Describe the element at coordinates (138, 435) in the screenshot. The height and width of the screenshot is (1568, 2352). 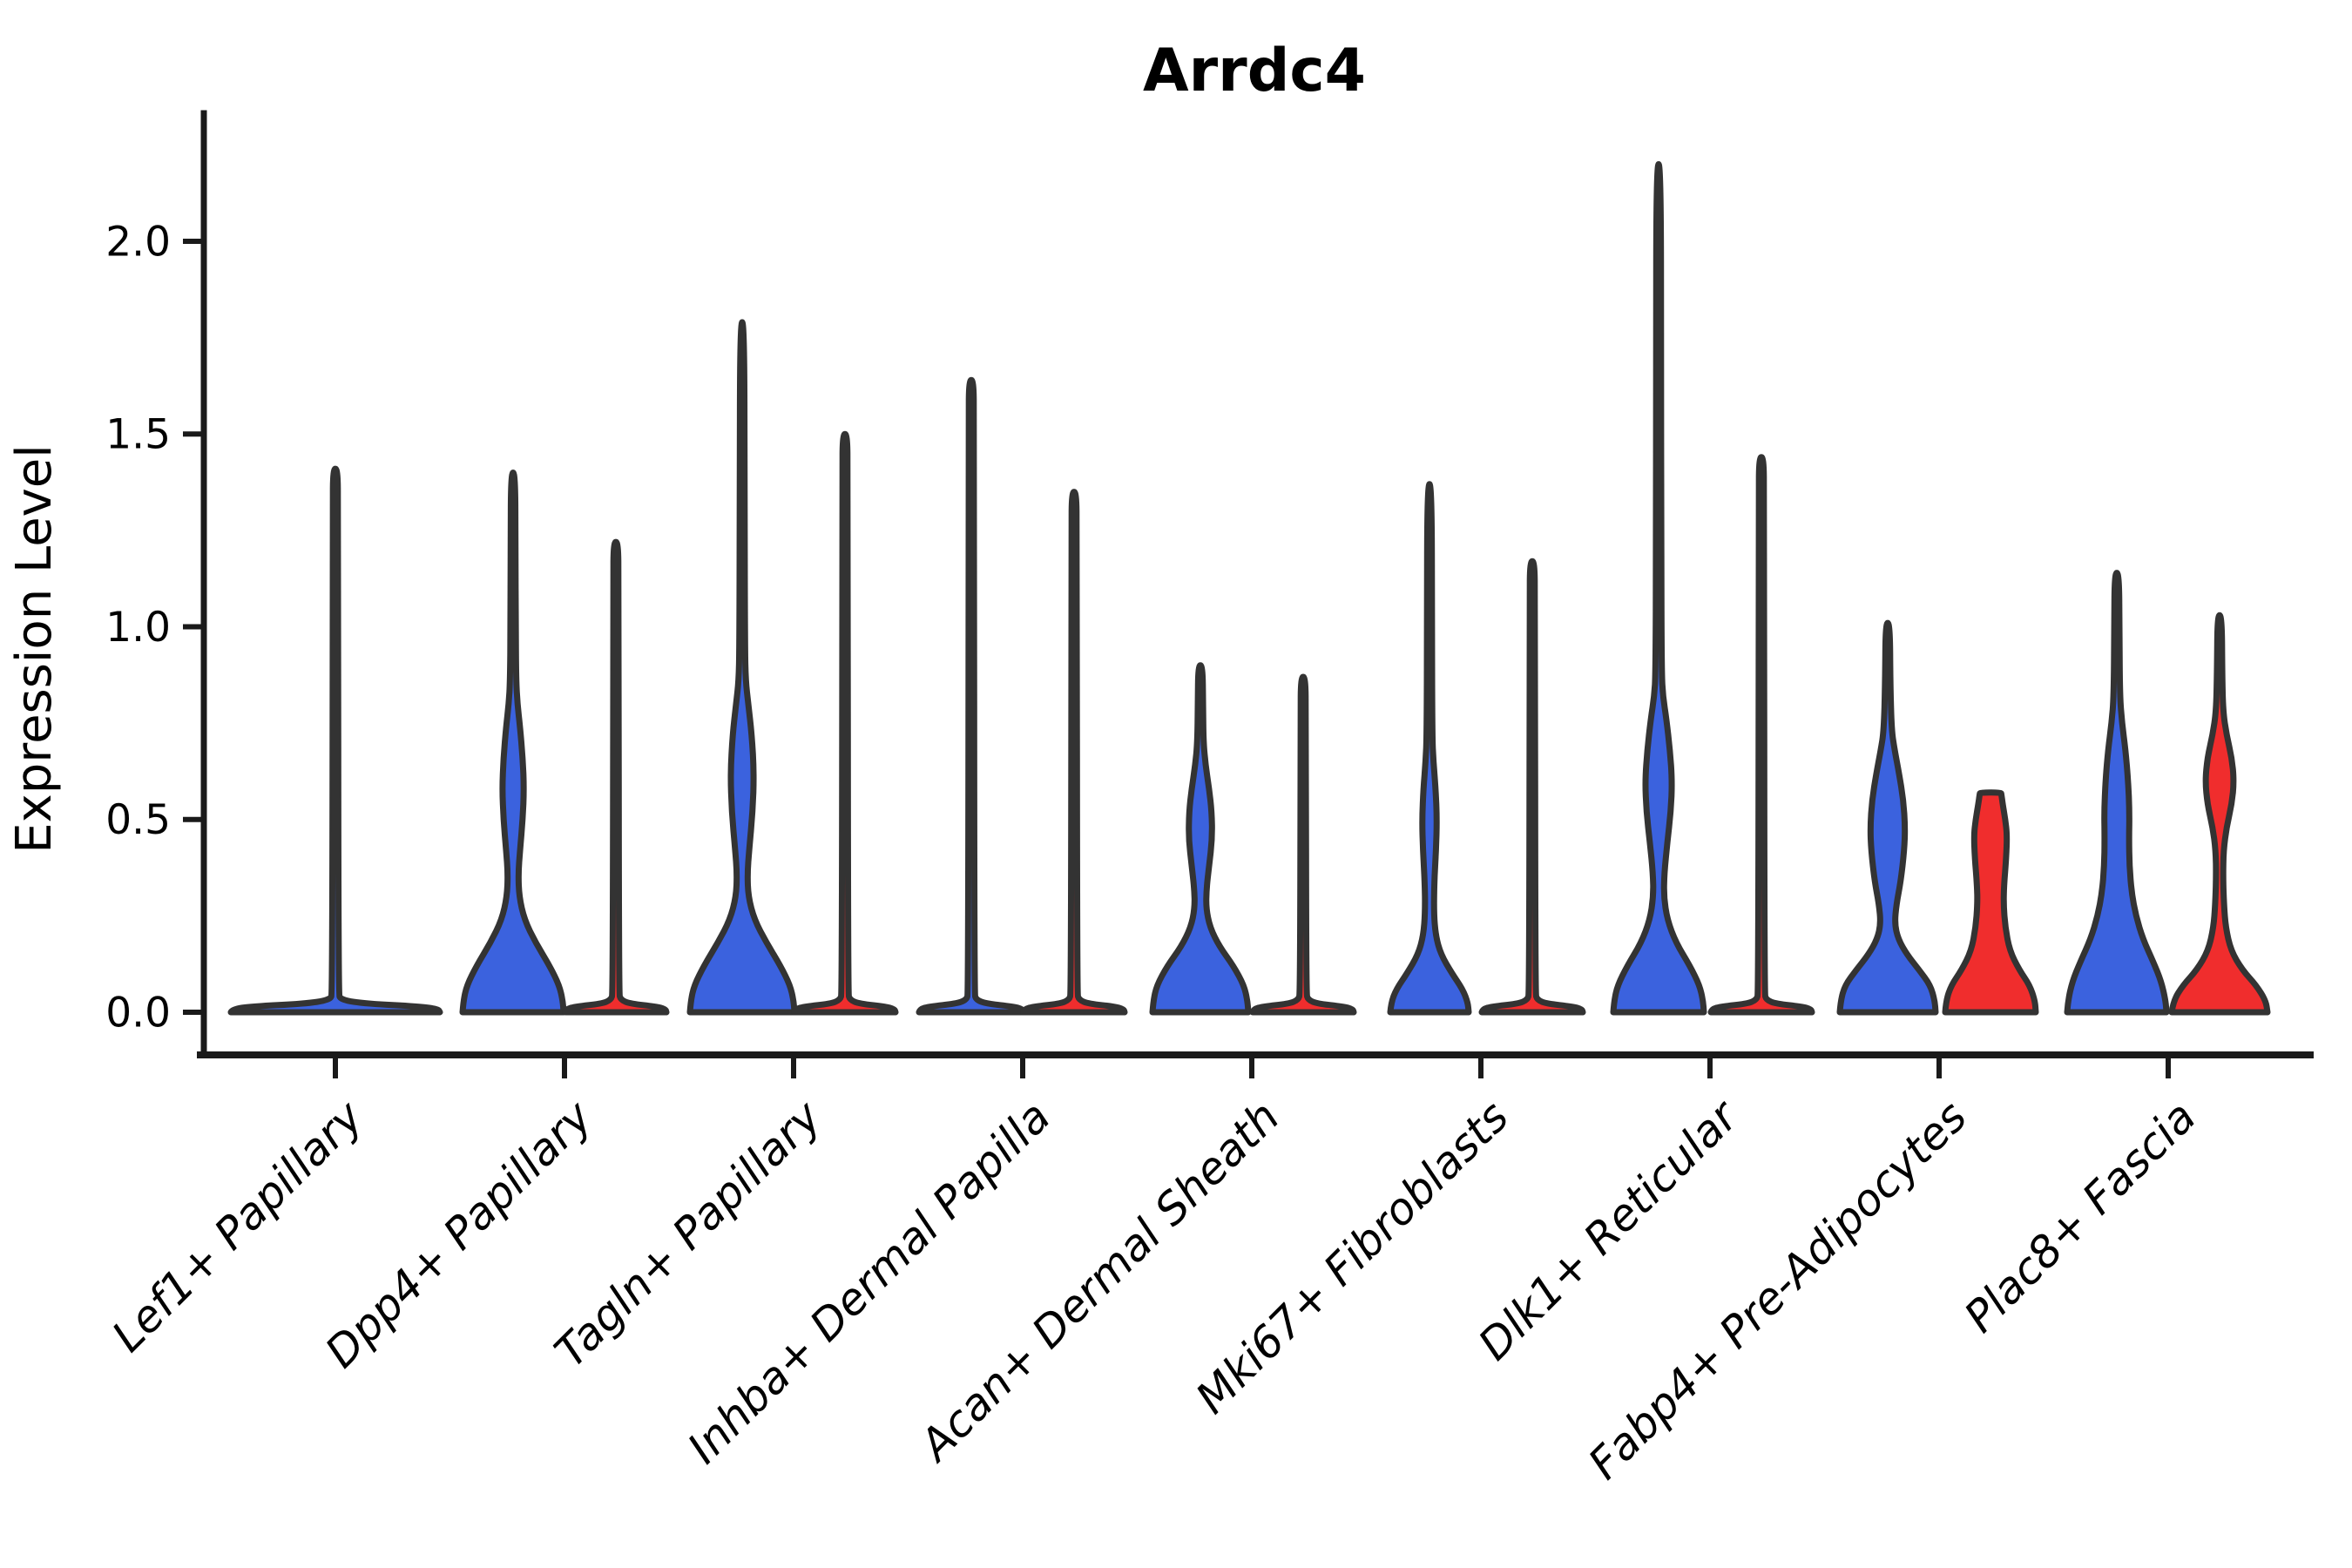
I see `y-tick-label: 1.5` at that location.